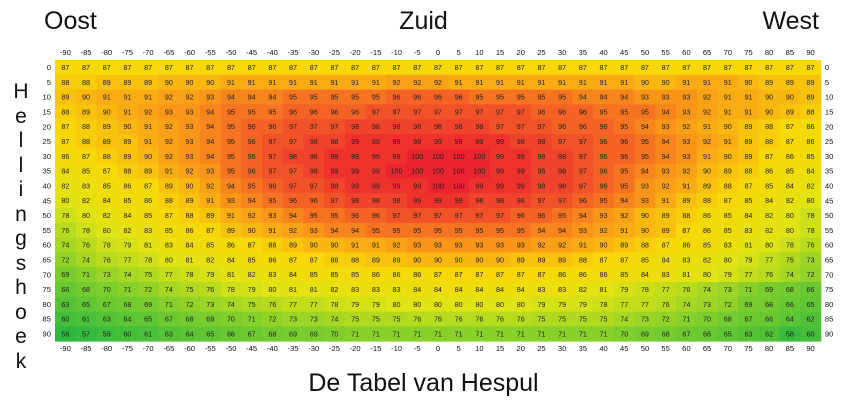 This screenshot has height=412, width=847. Describe the element at coordinates (707, 230) in the screenshot. I see `cell-value-label: 86` at that location.